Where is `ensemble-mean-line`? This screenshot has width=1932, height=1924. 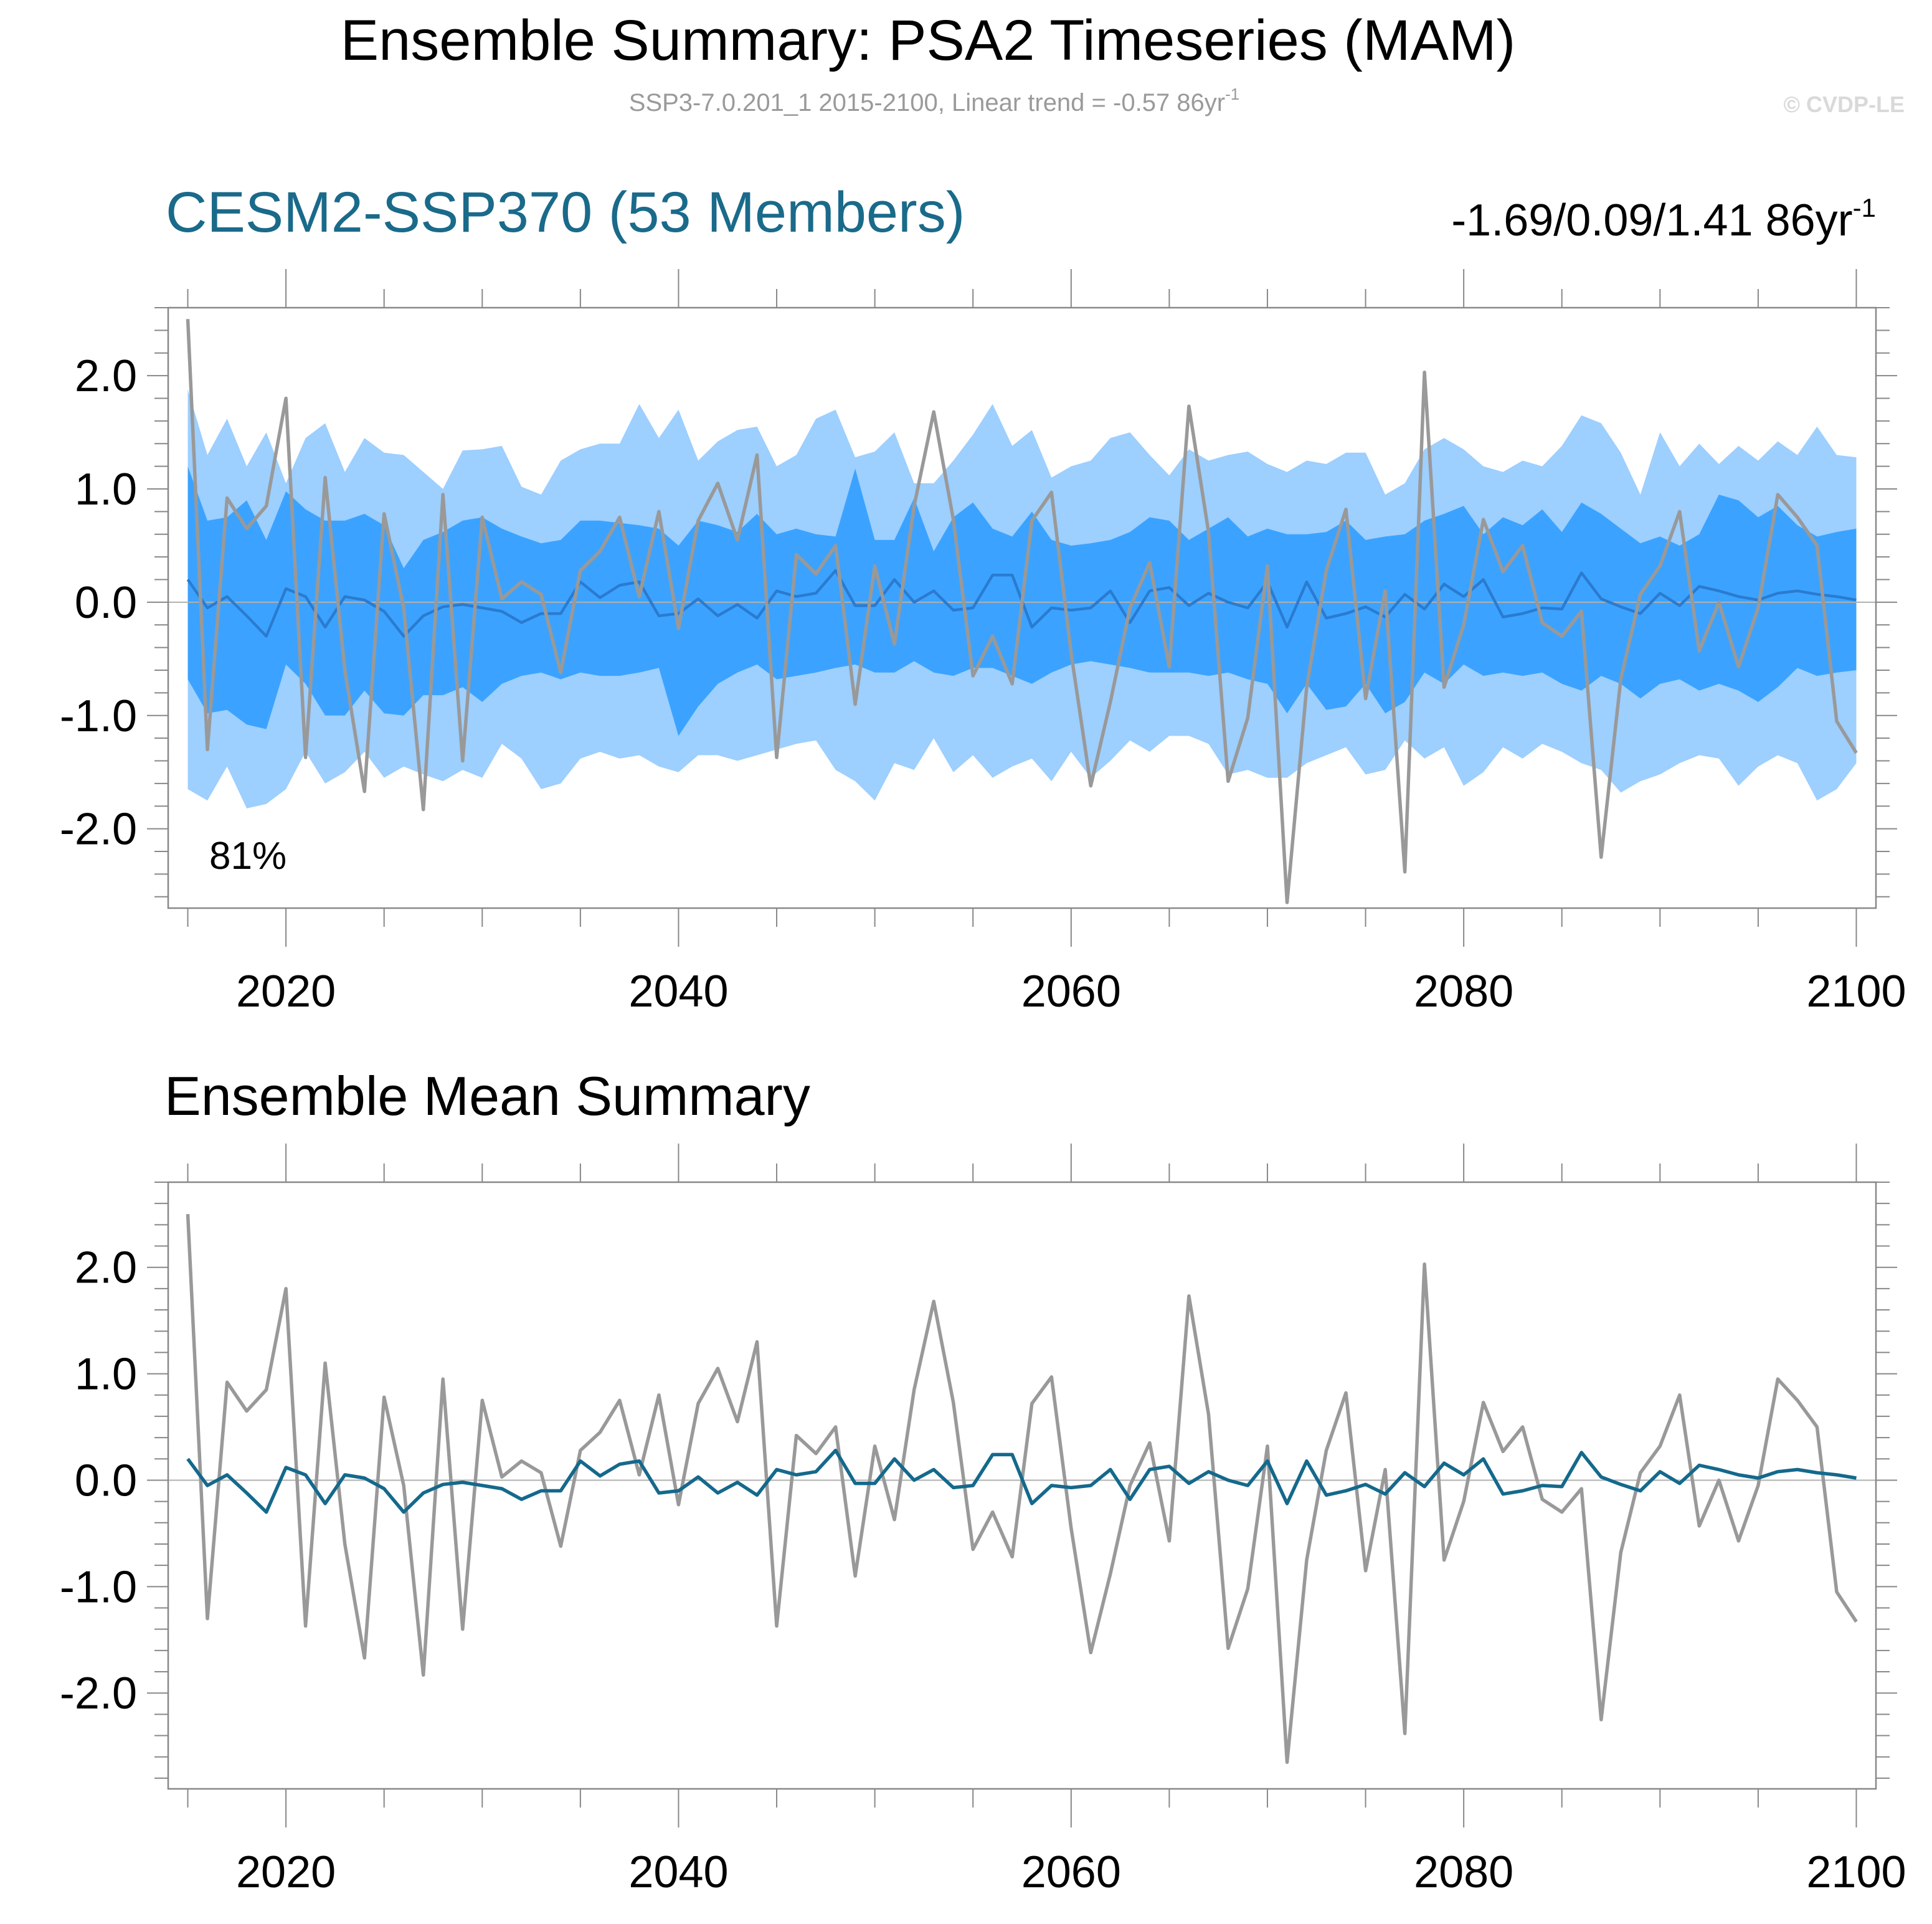
ensemble-mean-line is located at coordinates (1022, 1481).